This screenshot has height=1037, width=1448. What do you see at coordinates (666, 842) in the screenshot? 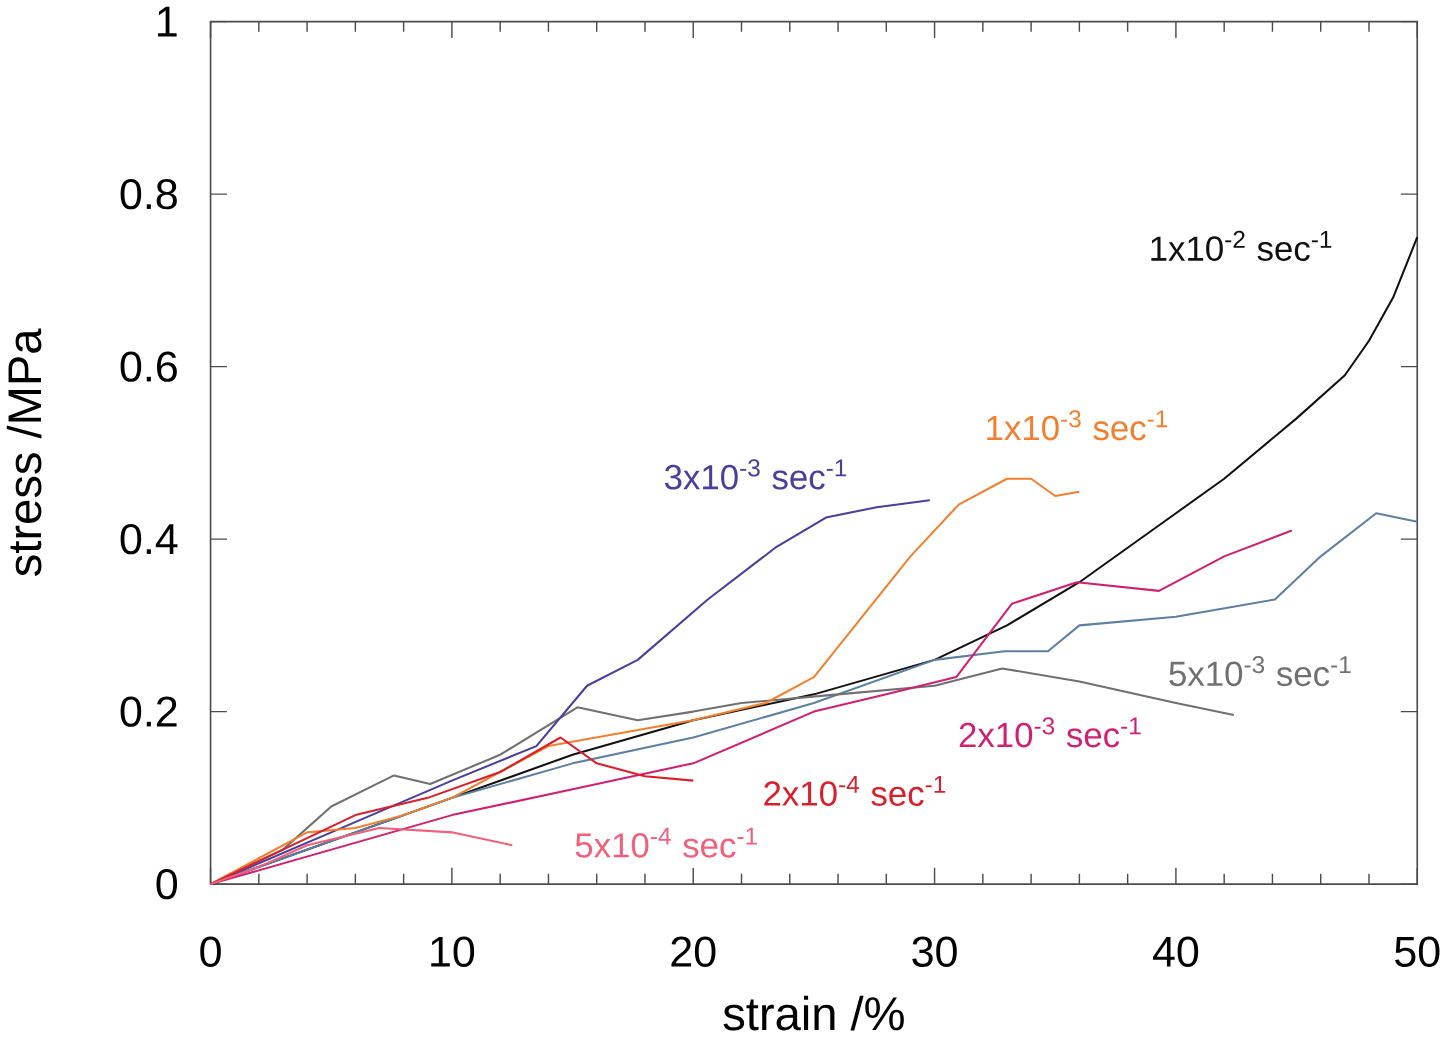
I see `series-label: 5x10$^{-4}$ sec$^{-1}$` at bounding box center [666, 842].